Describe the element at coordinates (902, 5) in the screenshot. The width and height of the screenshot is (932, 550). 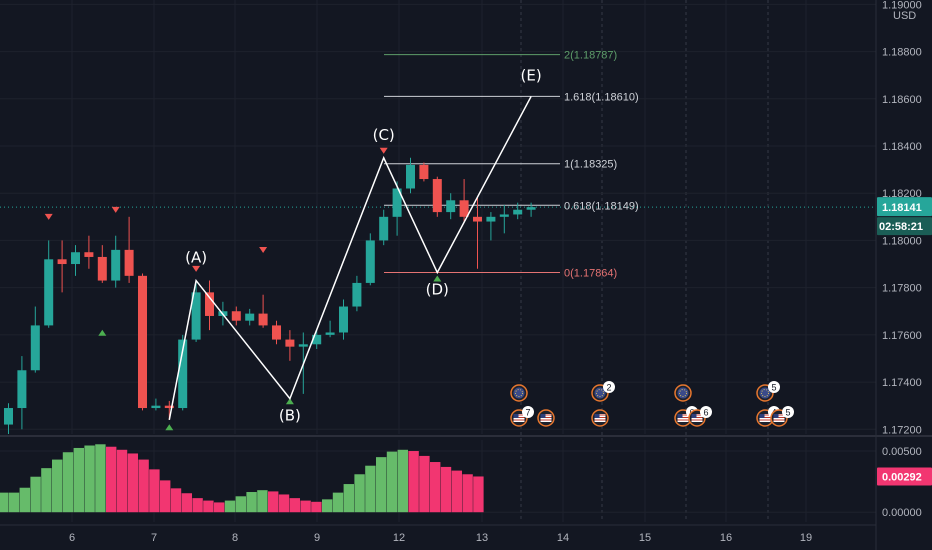
I see `y-tick-label: 1.19000` at that location.